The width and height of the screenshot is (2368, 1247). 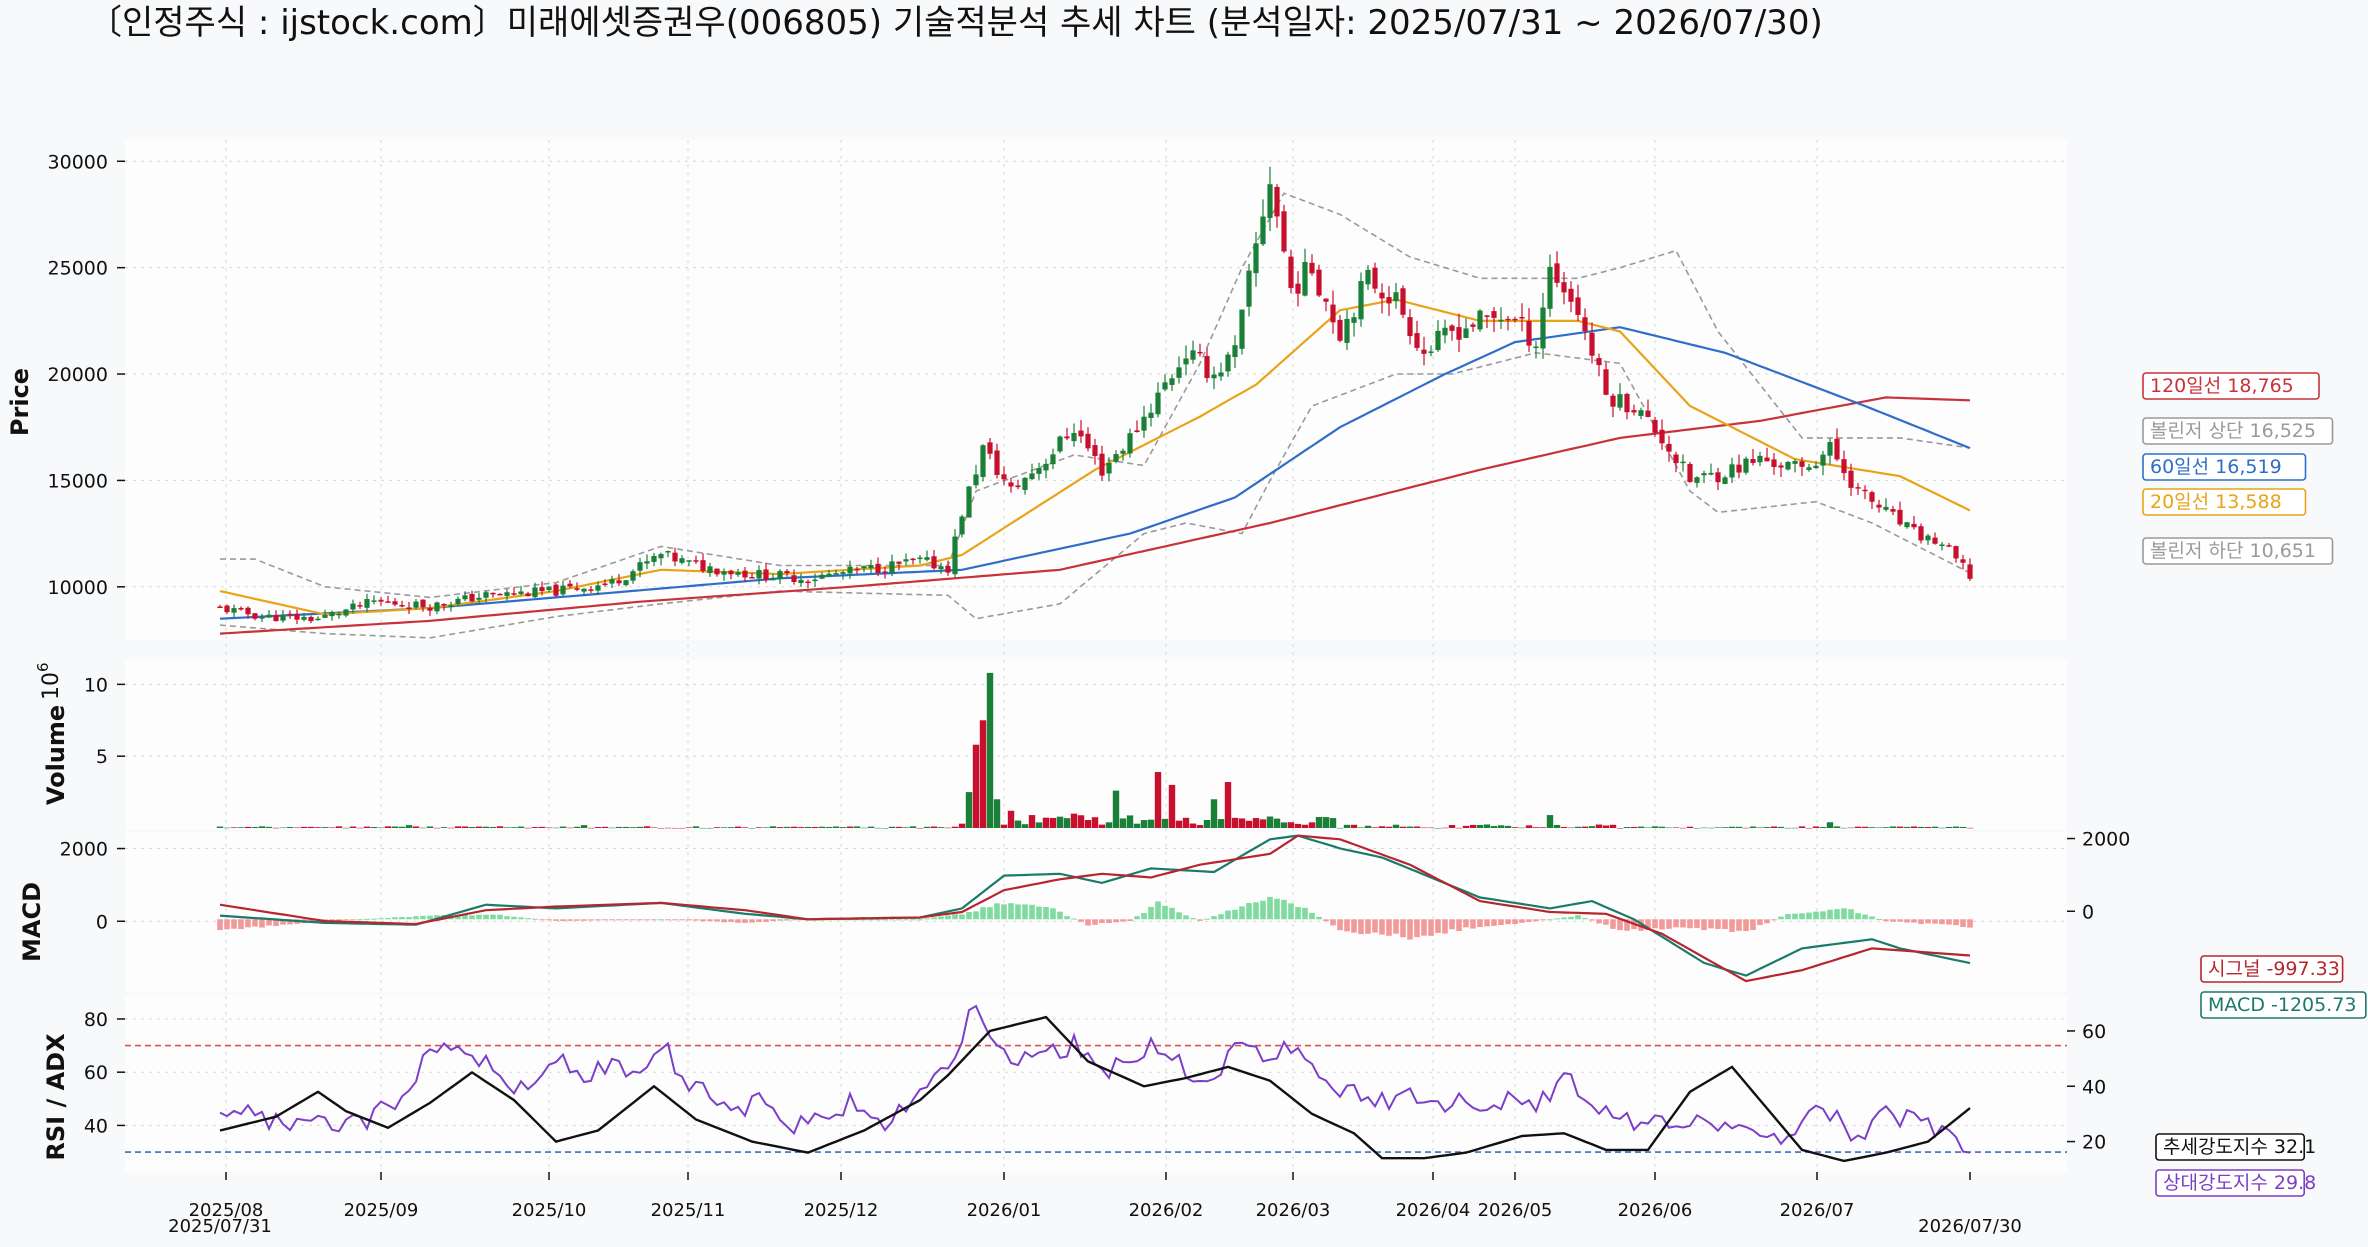 What do you see at coordinates (1095, 905) in the screenshot?
I see `macd-line` at bounding box center [1095, 905].